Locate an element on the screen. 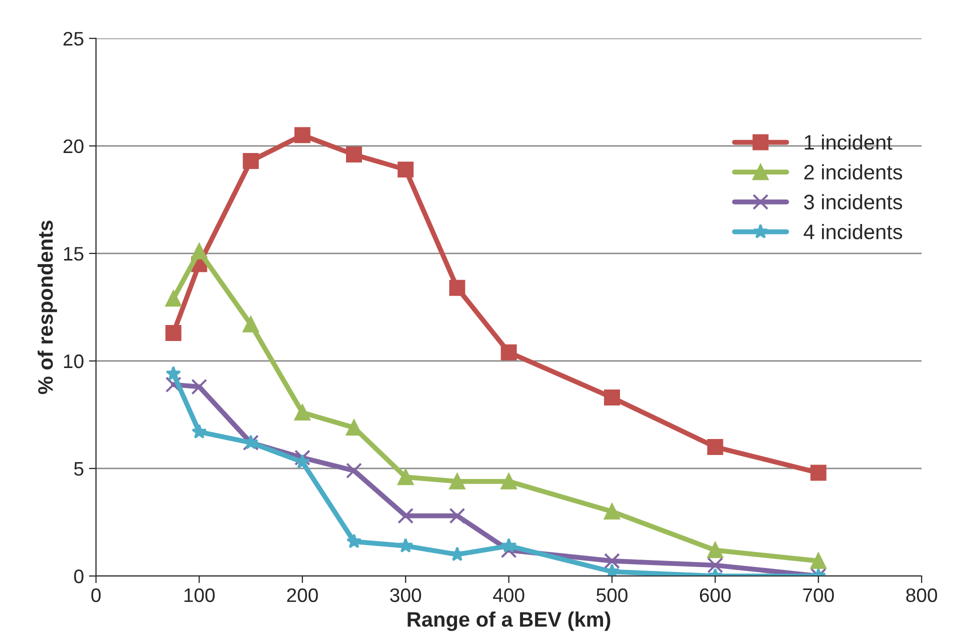 The height and width of the screenshot is (640, 960). legend-label: 3 incidents is located at coordinates (853, 202).